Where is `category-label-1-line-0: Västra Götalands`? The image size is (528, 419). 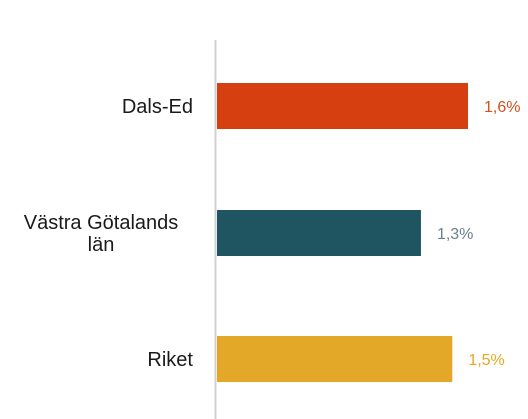
category-label-1-line-0: Västra Götalands is located at coordinates (101, 223).